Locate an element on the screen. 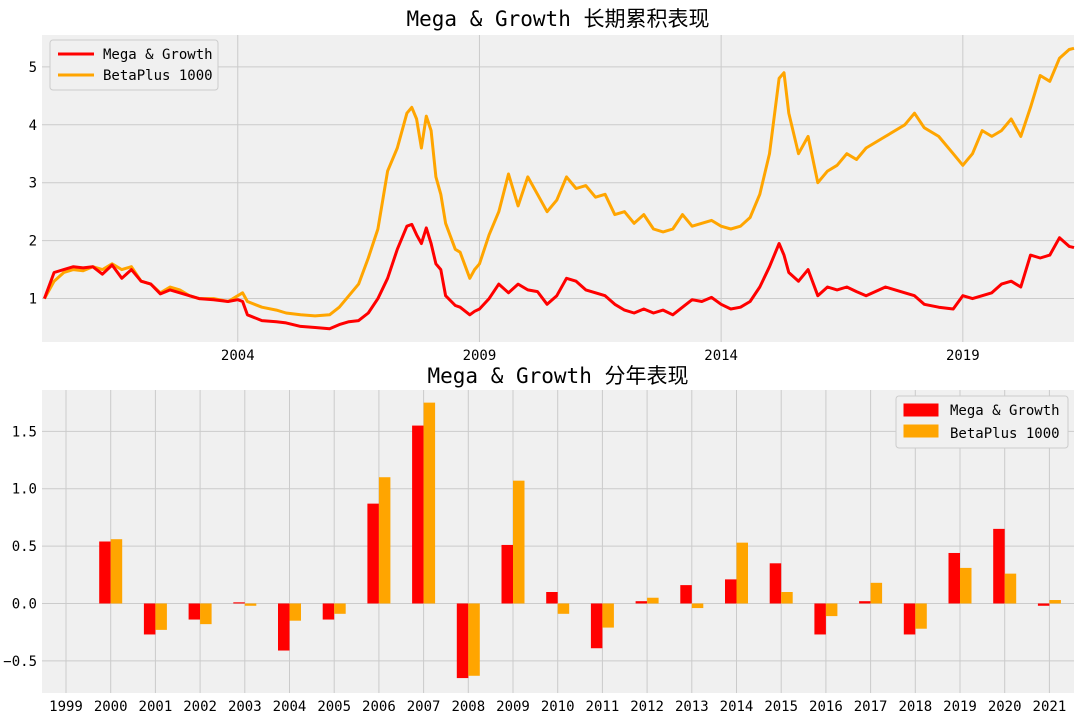  x-tick-label: 2003 is located at coordinates (245, 707).